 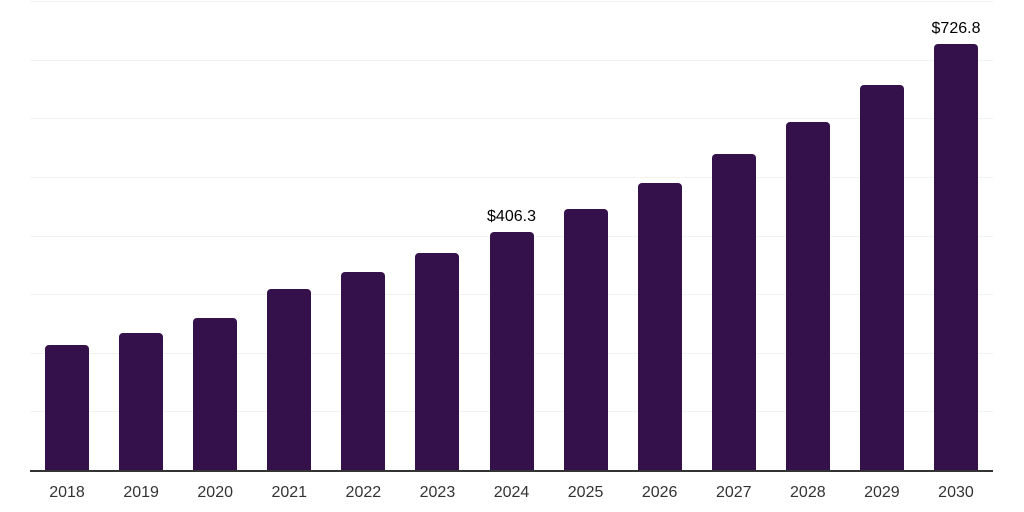 What do you see at coordinates (659, 326) in the screenshot?
I see `bar-2026` at bounding box center [659, 326].